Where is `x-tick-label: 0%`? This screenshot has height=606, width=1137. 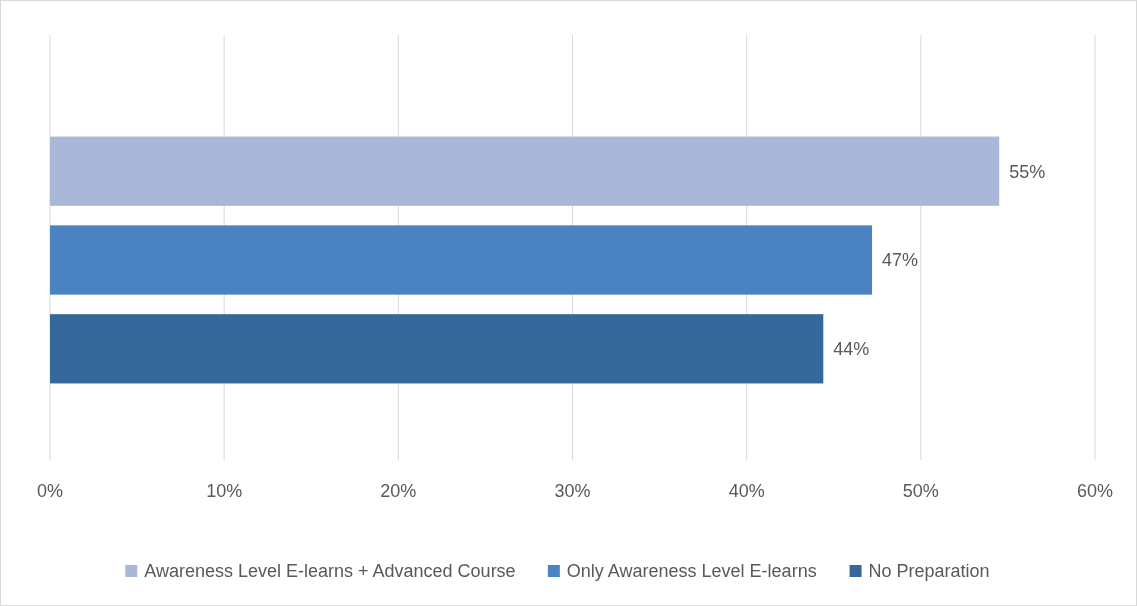 x-tick-label: 0% is located at coordinates (50, 491).